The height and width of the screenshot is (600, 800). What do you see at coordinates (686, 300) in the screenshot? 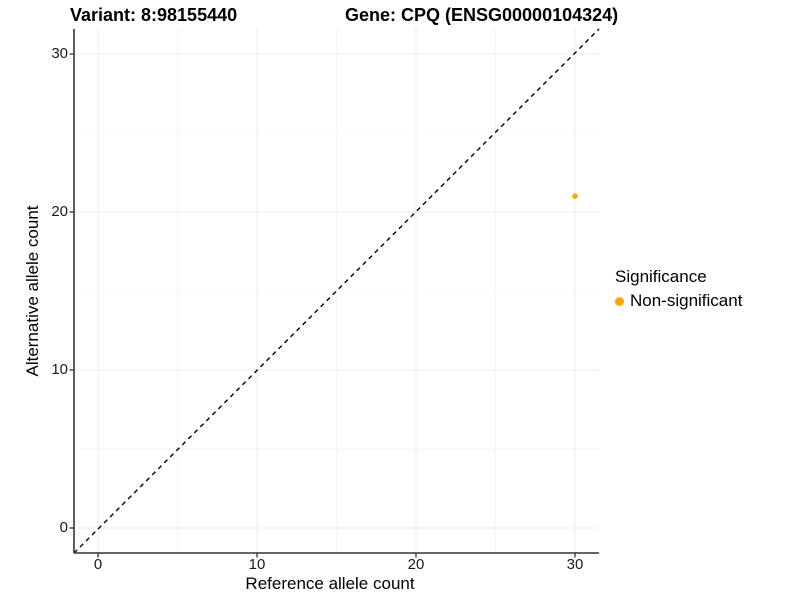
I see `legend-item-label: Non-significant` at bounding box center [686, 300].